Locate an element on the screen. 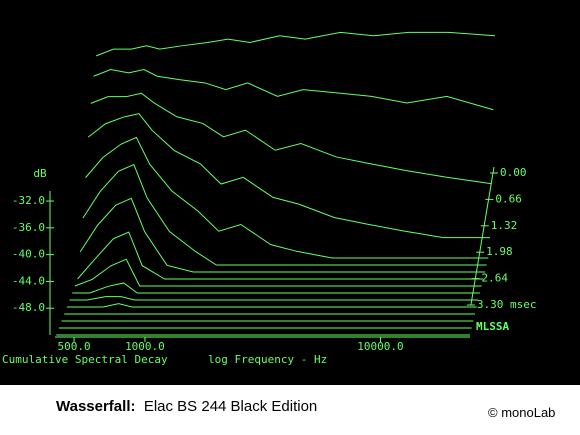 The height and width of the screenshot is (435, 580). y-axis-label: dB is located at coordinates (40, 173).